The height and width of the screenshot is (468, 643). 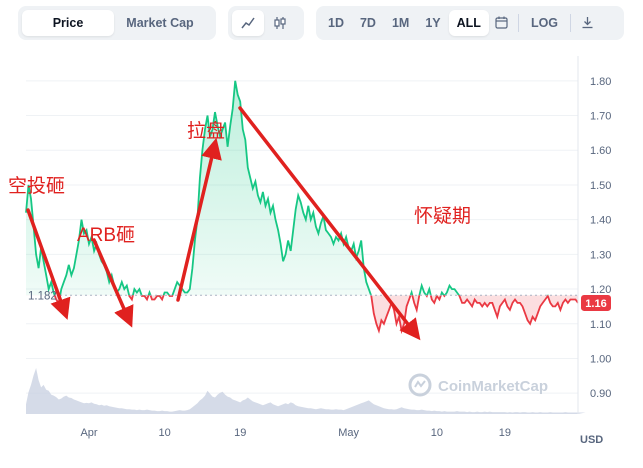 I want to click on calendar-icon, so click(x=501, y=22).